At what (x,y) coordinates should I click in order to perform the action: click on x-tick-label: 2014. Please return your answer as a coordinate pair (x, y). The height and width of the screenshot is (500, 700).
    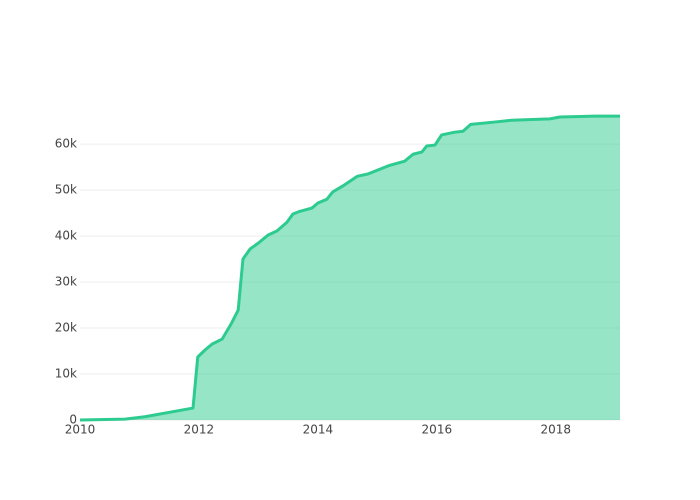
    Looking at the image, I should click on (318, 430).